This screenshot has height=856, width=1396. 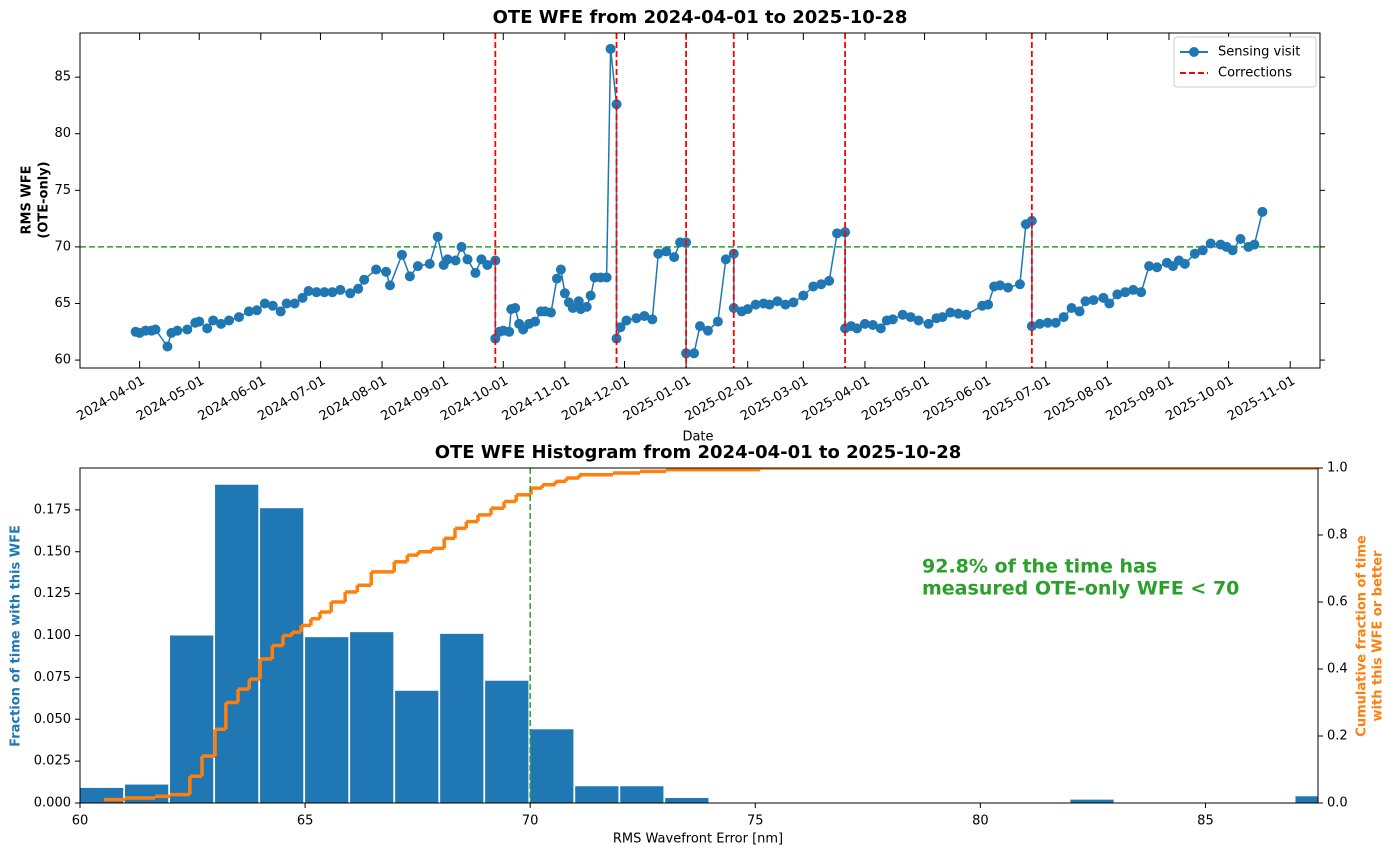 I want to click on x-tick-label: 85, so click(x=1205, y=821).